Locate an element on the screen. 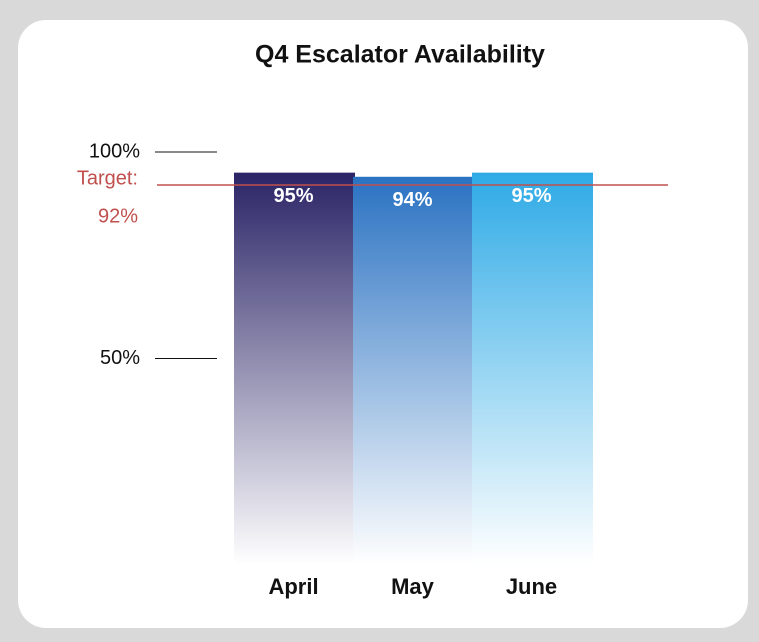 Image resolution: width=759 pixels, height=642 pixels. y-tick-label: 100% is located at coordinates (114, 151).